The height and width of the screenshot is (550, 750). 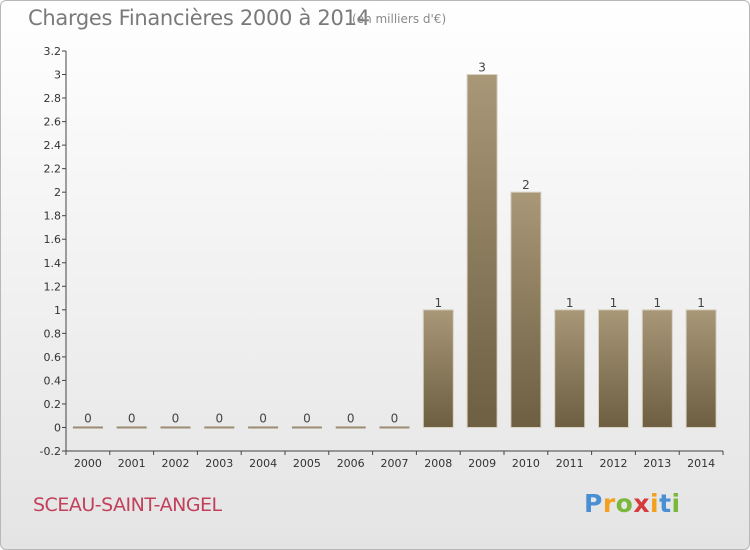 What do you see at coordinates (53, 404) in the screenshot?
I see `y-tick-label: 0.2` at bounding box center [53, 404].